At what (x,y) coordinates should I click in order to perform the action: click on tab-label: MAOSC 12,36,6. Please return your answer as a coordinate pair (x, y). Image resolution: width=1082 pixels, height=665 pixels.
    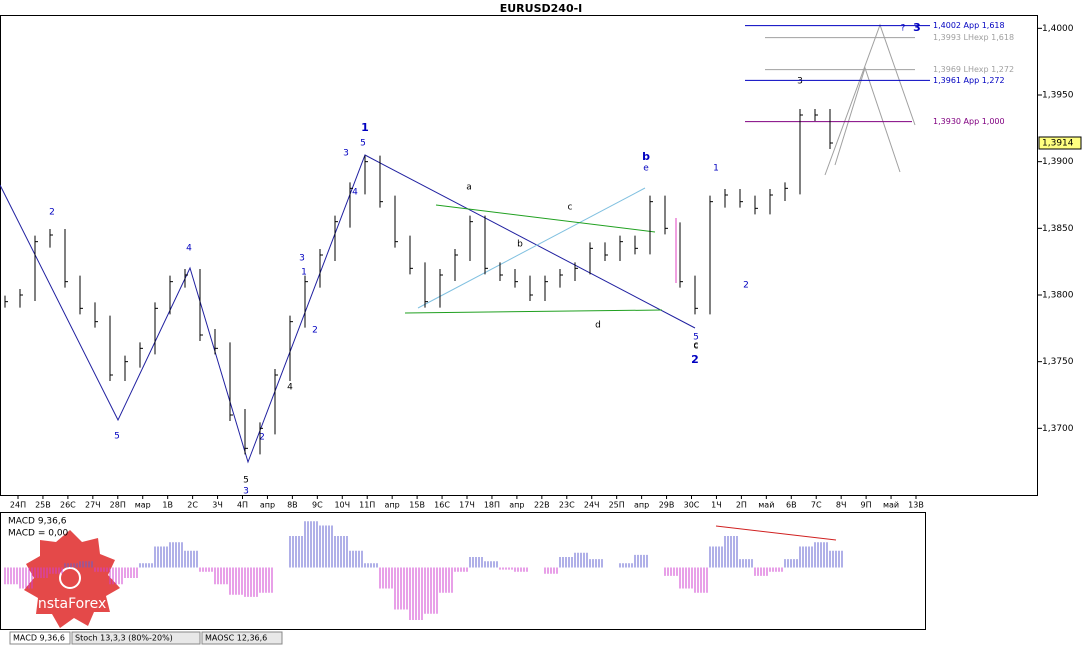
    Looking at the image, I should click on (236, 638).